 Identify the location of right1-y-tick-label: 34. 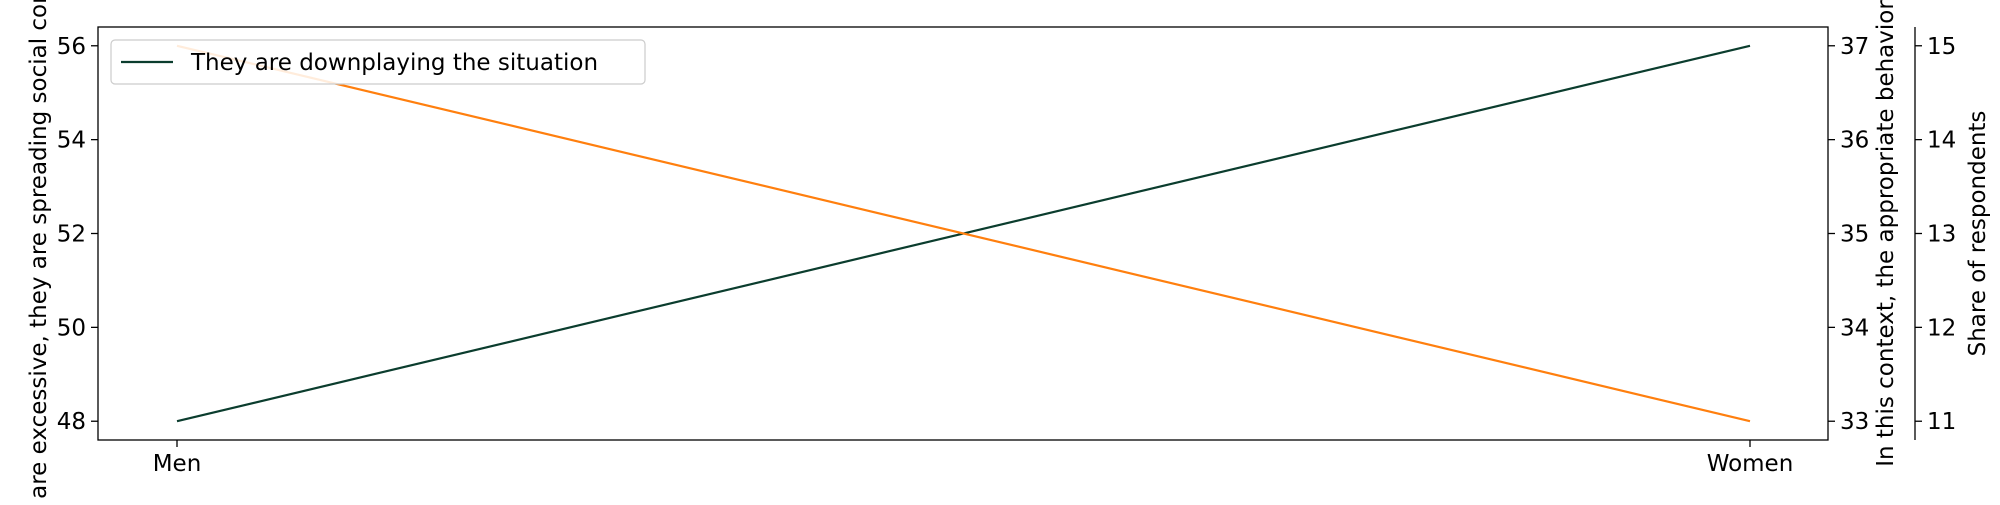
(1854, 328).